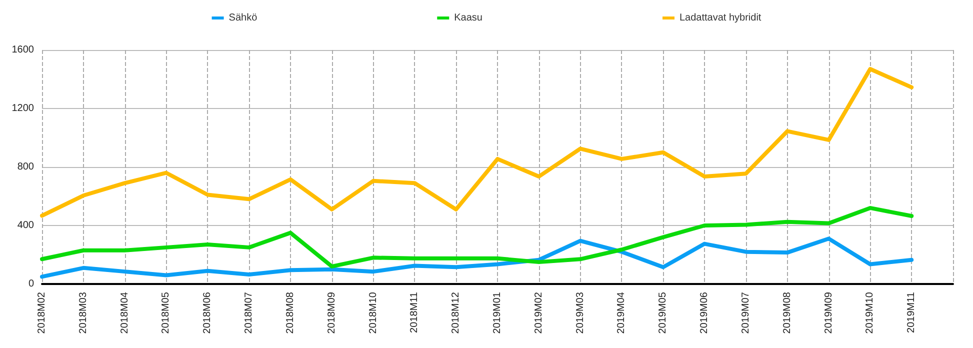 The image size is (973, 348). What do you see at coordinates (704, 313) in the screenshot?
I see `x-tick-label: 2019M06` at bounding box center [704, 313].